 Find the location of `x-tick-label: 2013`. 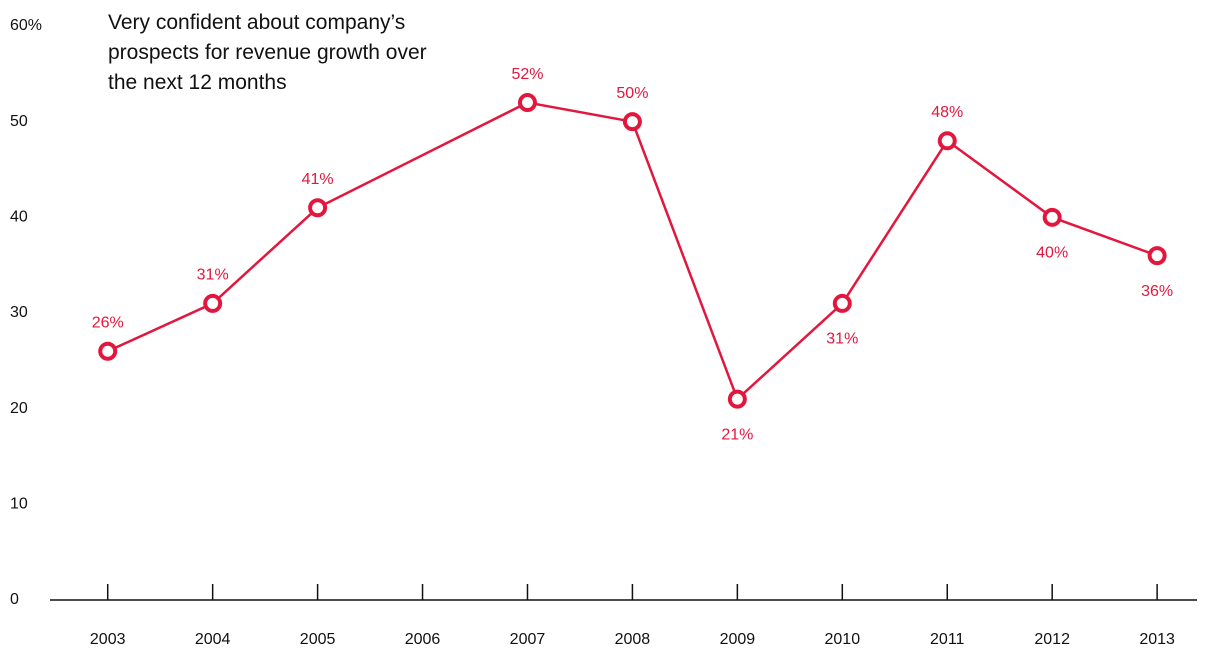

x-tick-label: 2013 is located at coordinates (1157, 639).